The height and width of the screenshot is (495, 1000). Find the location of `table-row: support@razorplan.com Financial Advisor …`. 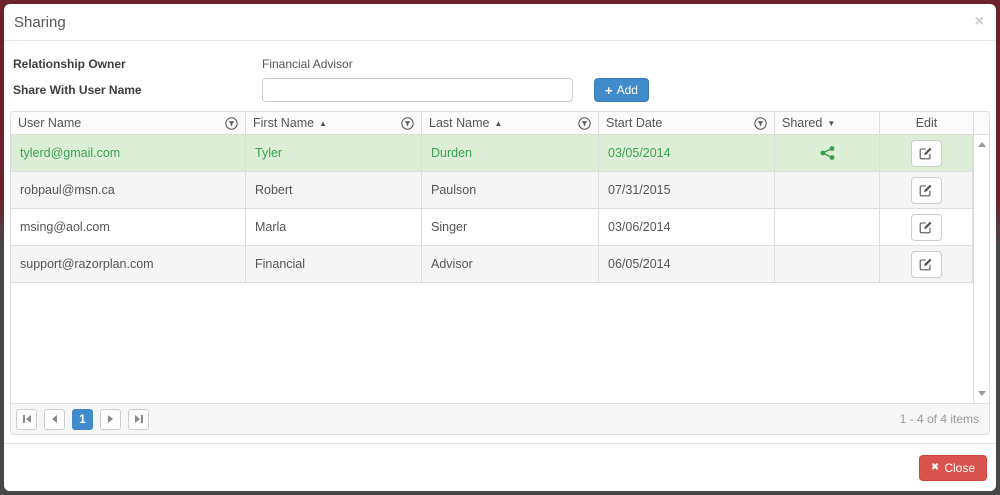

table-row: support@razorplan.com Financial Advisor … is located at coordinates (492, 264).